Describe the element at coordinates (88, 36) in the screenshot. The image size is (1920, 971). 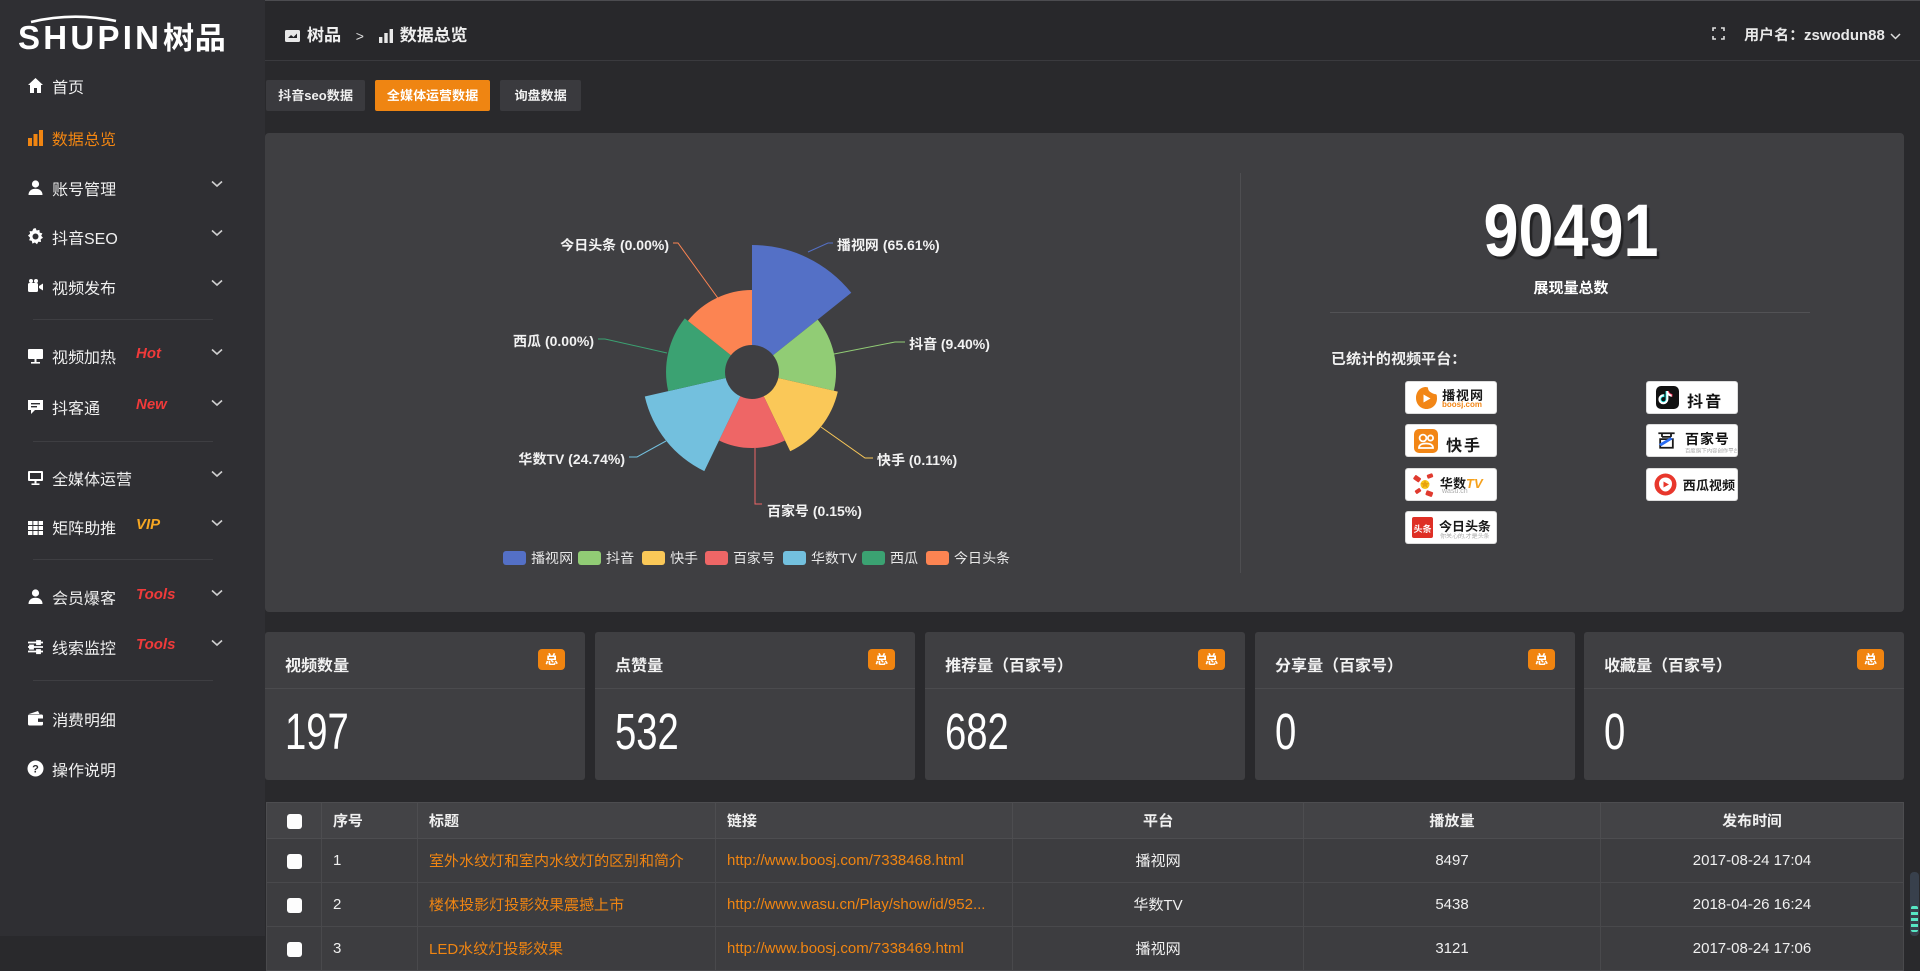
I see `svg-text: SHUPIN` at that location.